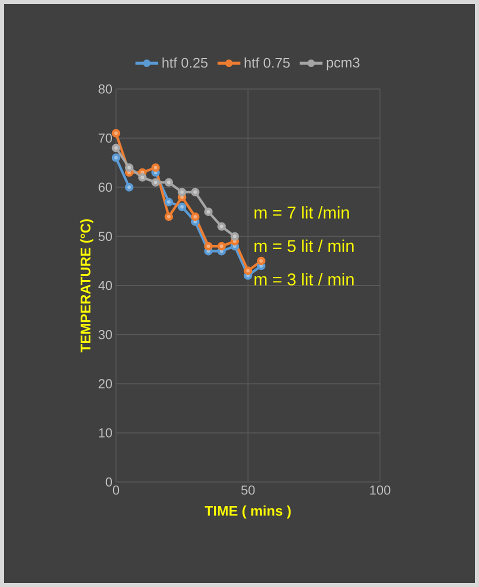  I want to click on y-tick-label: 50, so click(105, 236).